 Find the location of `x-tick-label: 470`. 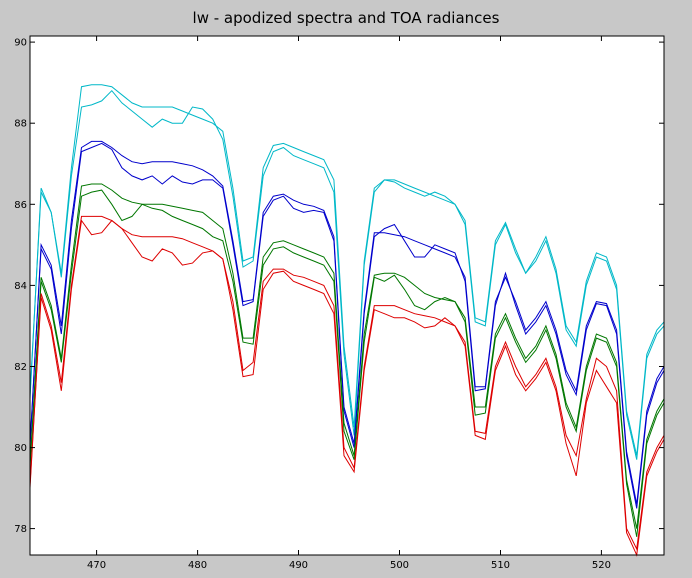

x-tick-label: 470 is located at coordinates (96, 565).